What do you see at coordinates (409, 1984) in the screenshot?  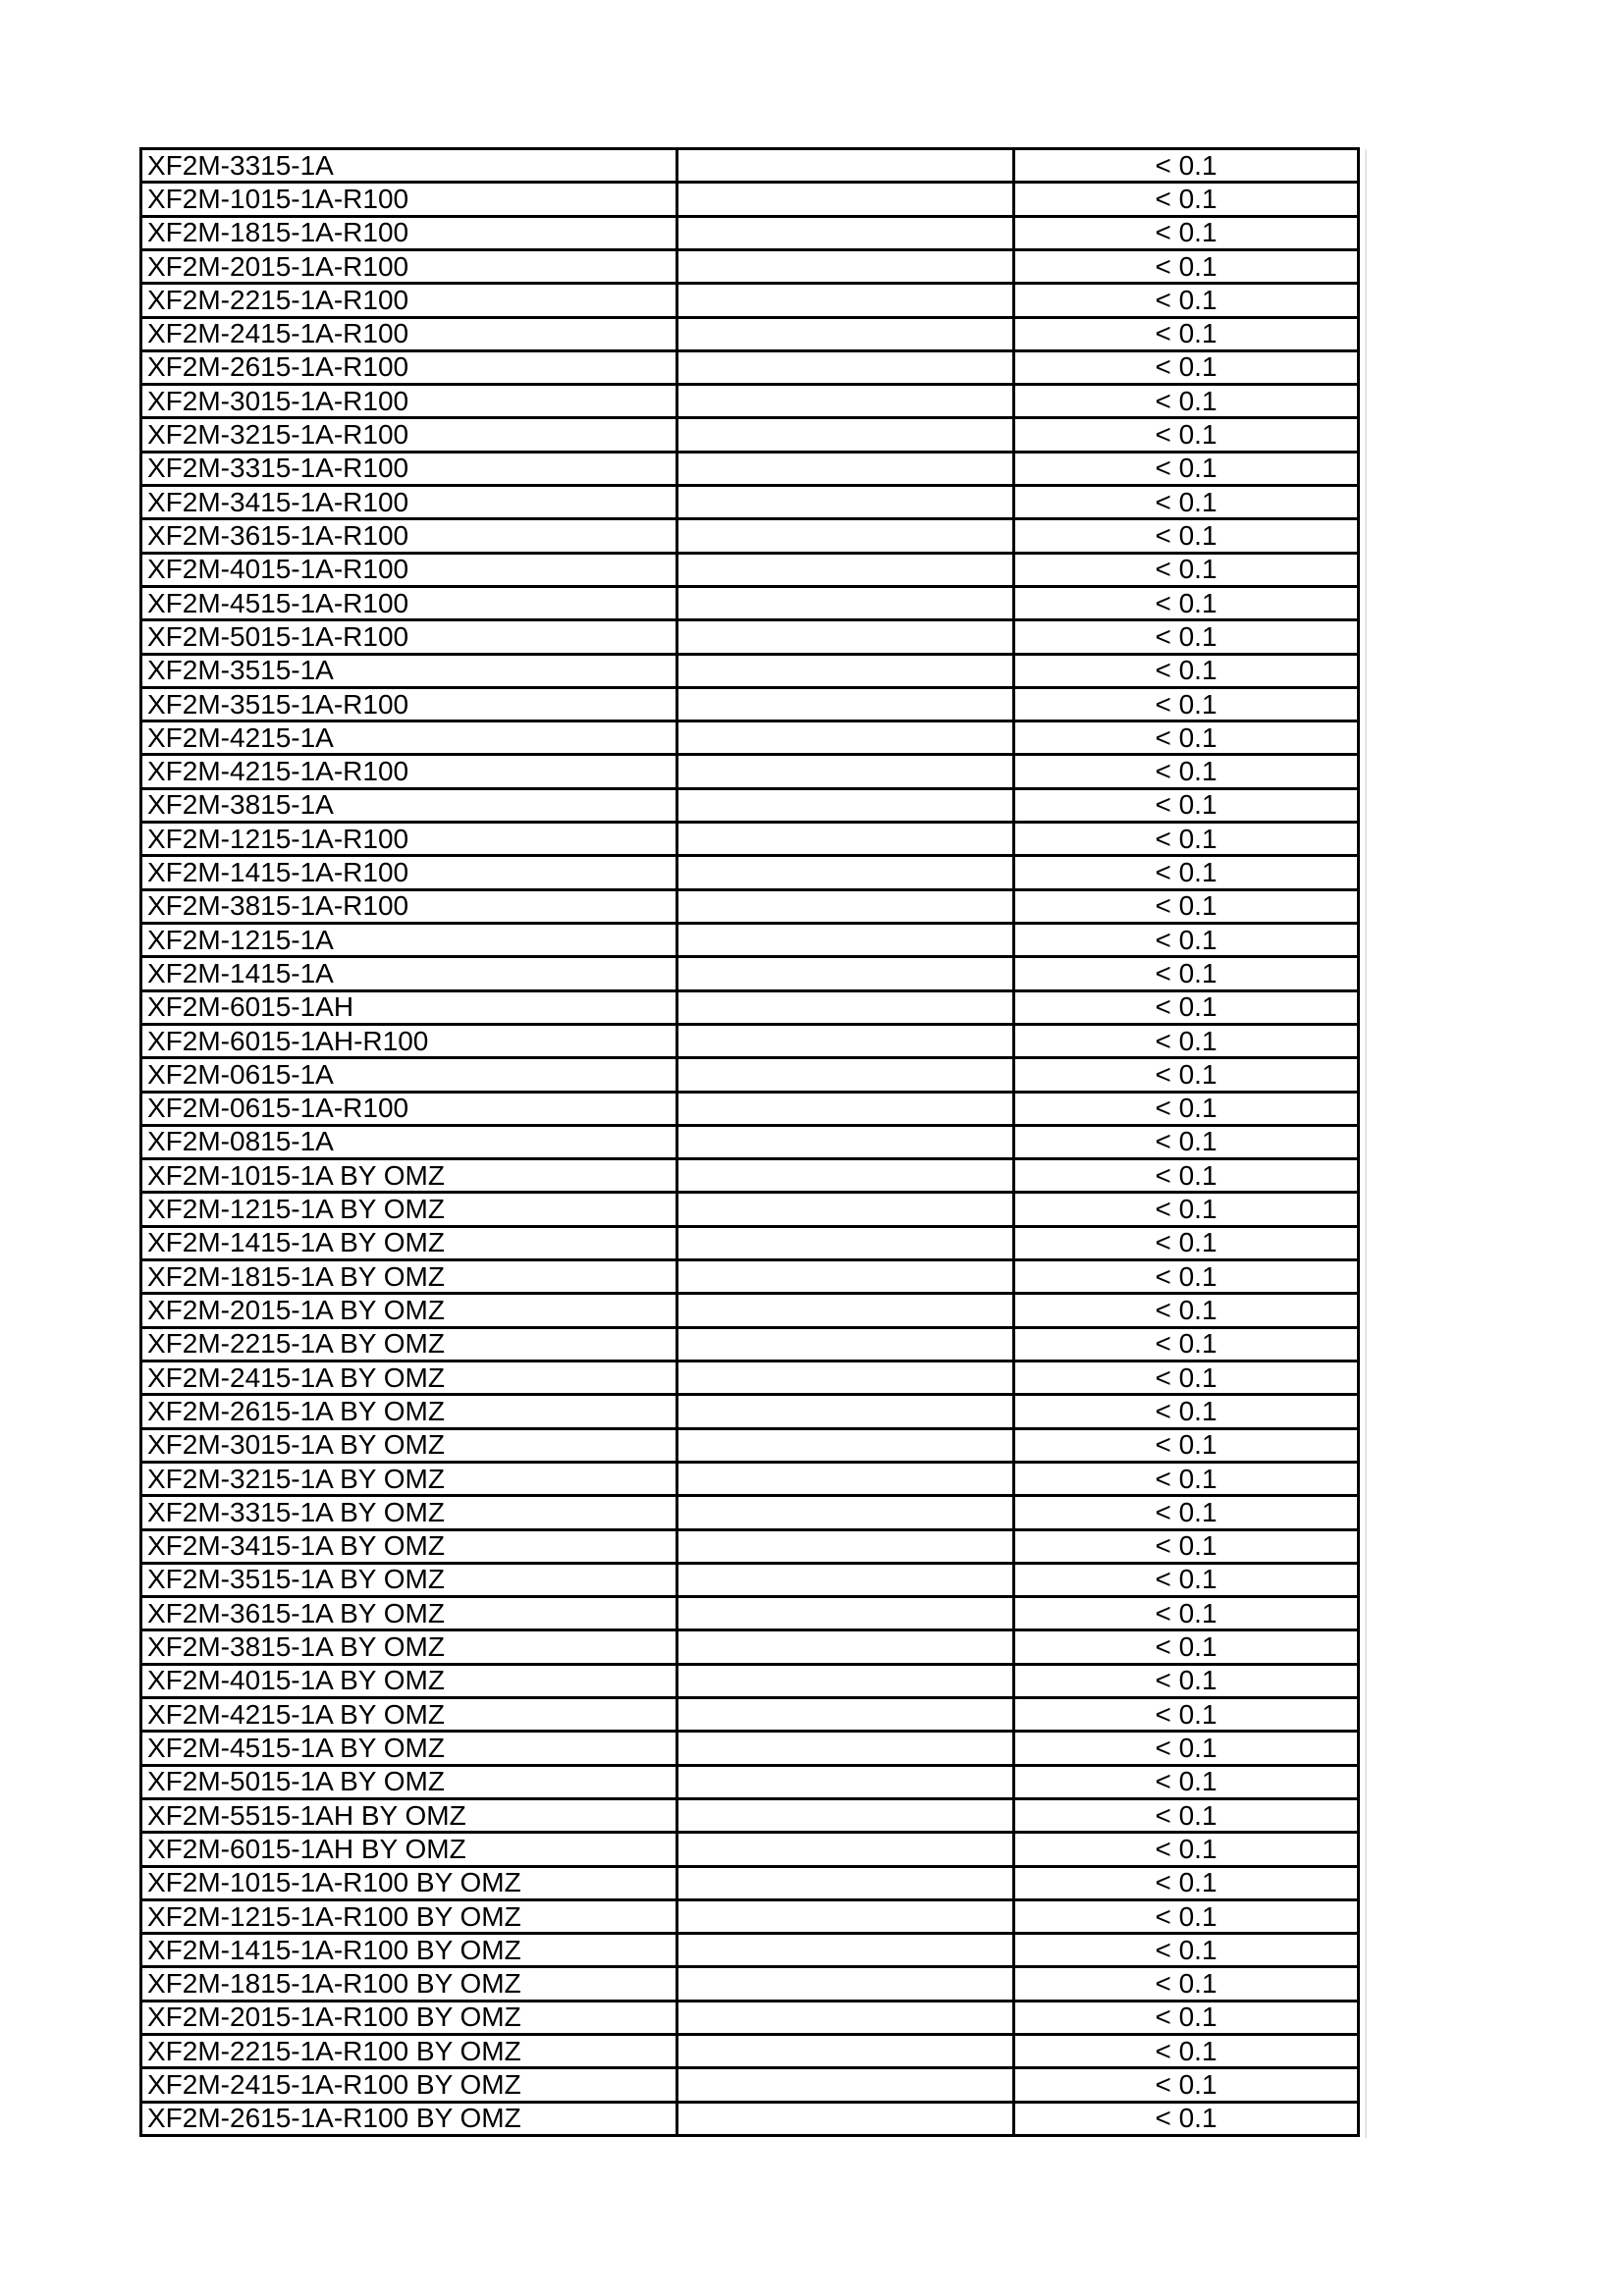 I see `part-number-cell: XF2M-1815-1A-R100 BY OMZ` at bounding box center [409, 1984].